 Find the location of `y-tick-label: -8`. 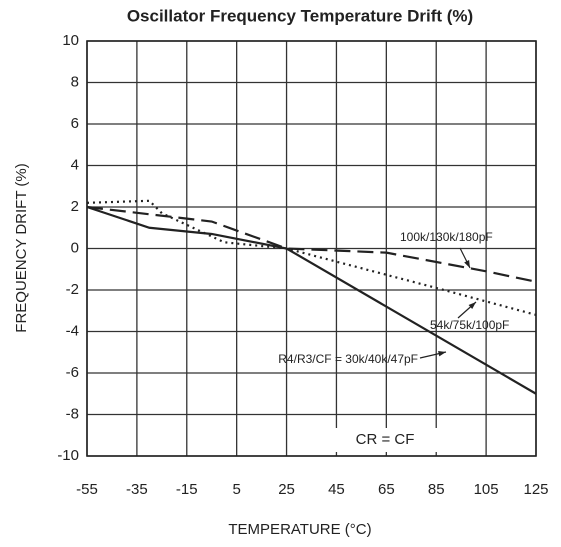

y-tick-label: -8 is located at coordinates (72, 413).